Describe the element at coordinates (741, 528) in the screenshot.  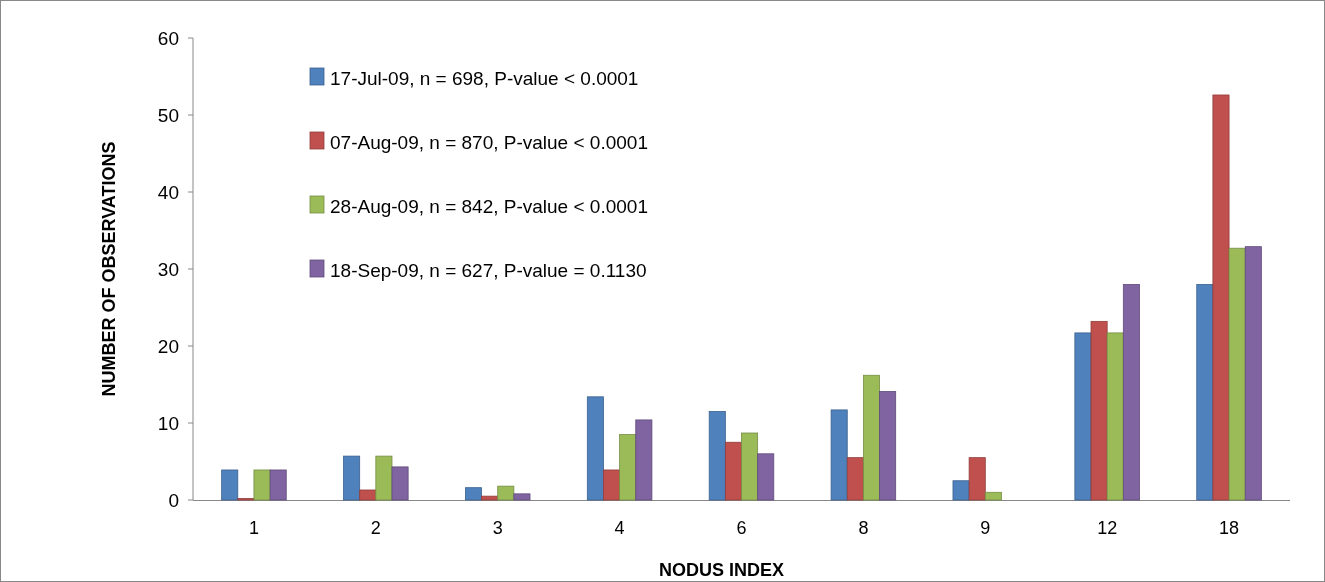
I see `x-tick-label: 6` at that location.